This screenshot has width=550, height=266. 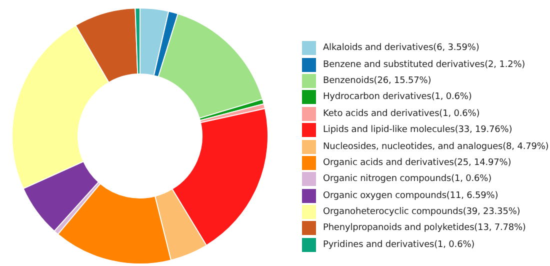 What do you see at coordinates (410, 195) in the screenshot?
I see `legend-label: Organic oxygen compounds(11, 6.59%)` at bounding box center [410, 195].